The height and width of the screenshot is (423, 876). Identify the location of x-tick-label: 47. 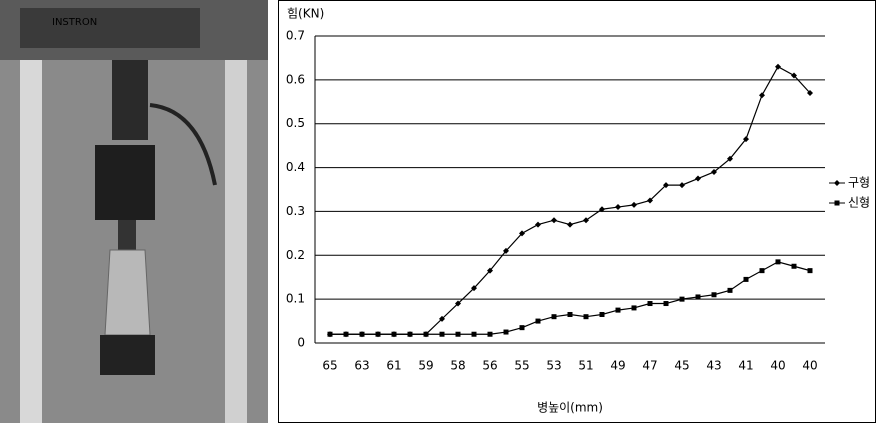
(649, 366).